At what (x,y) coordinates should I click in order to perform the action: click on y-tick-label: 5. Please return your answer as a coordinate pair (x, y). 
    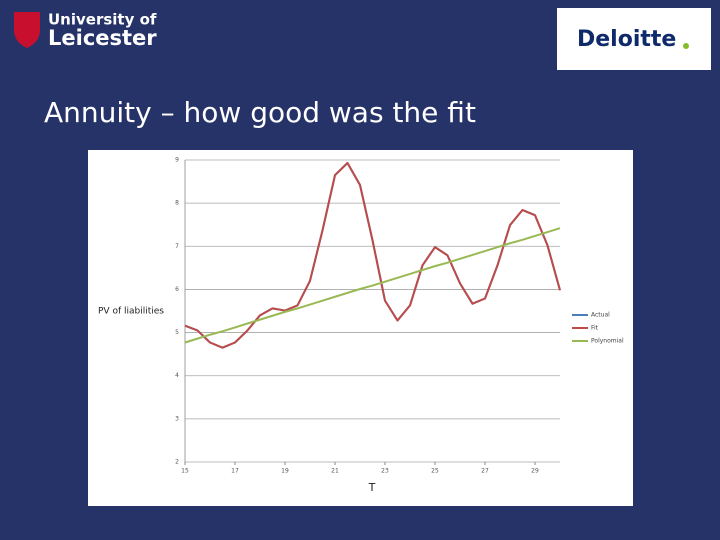
    Looking at the image, I should click on (177, 332).